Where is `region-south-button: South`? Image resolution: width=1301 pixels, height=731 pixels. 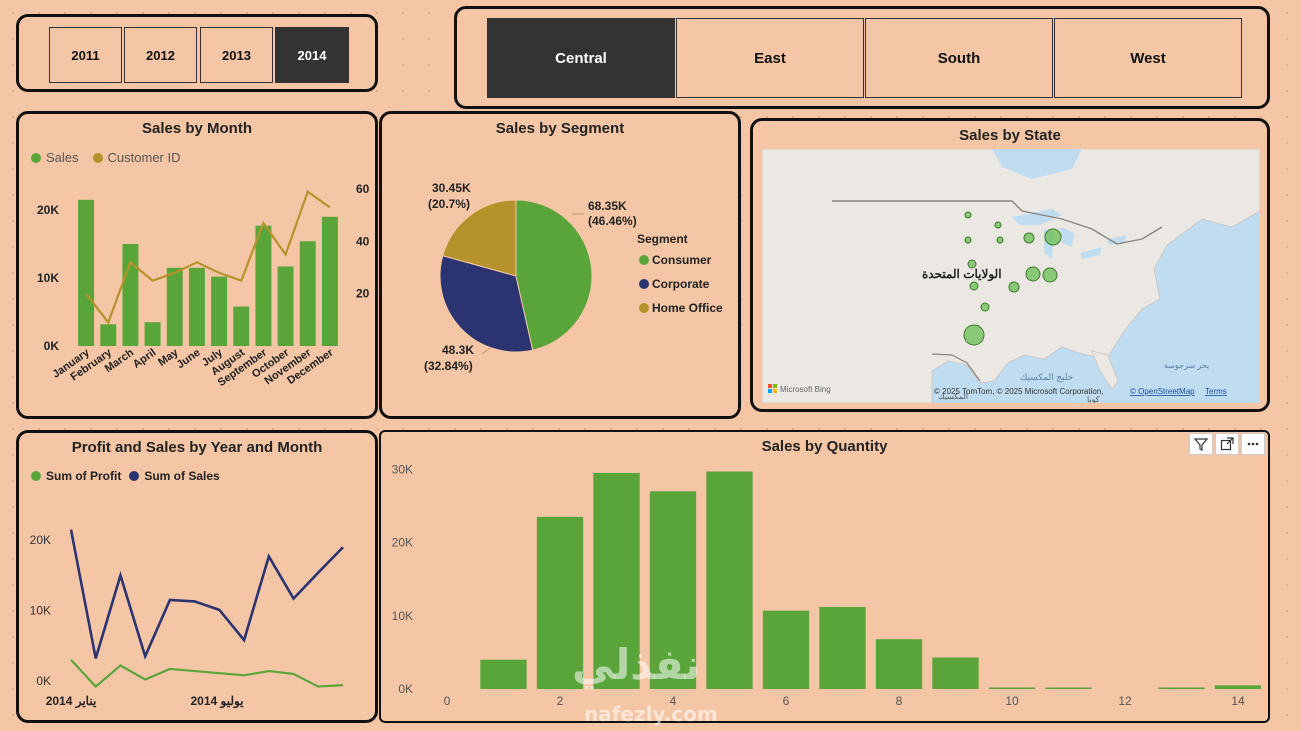 region-south-button: South is located at coordinates (959, 58).